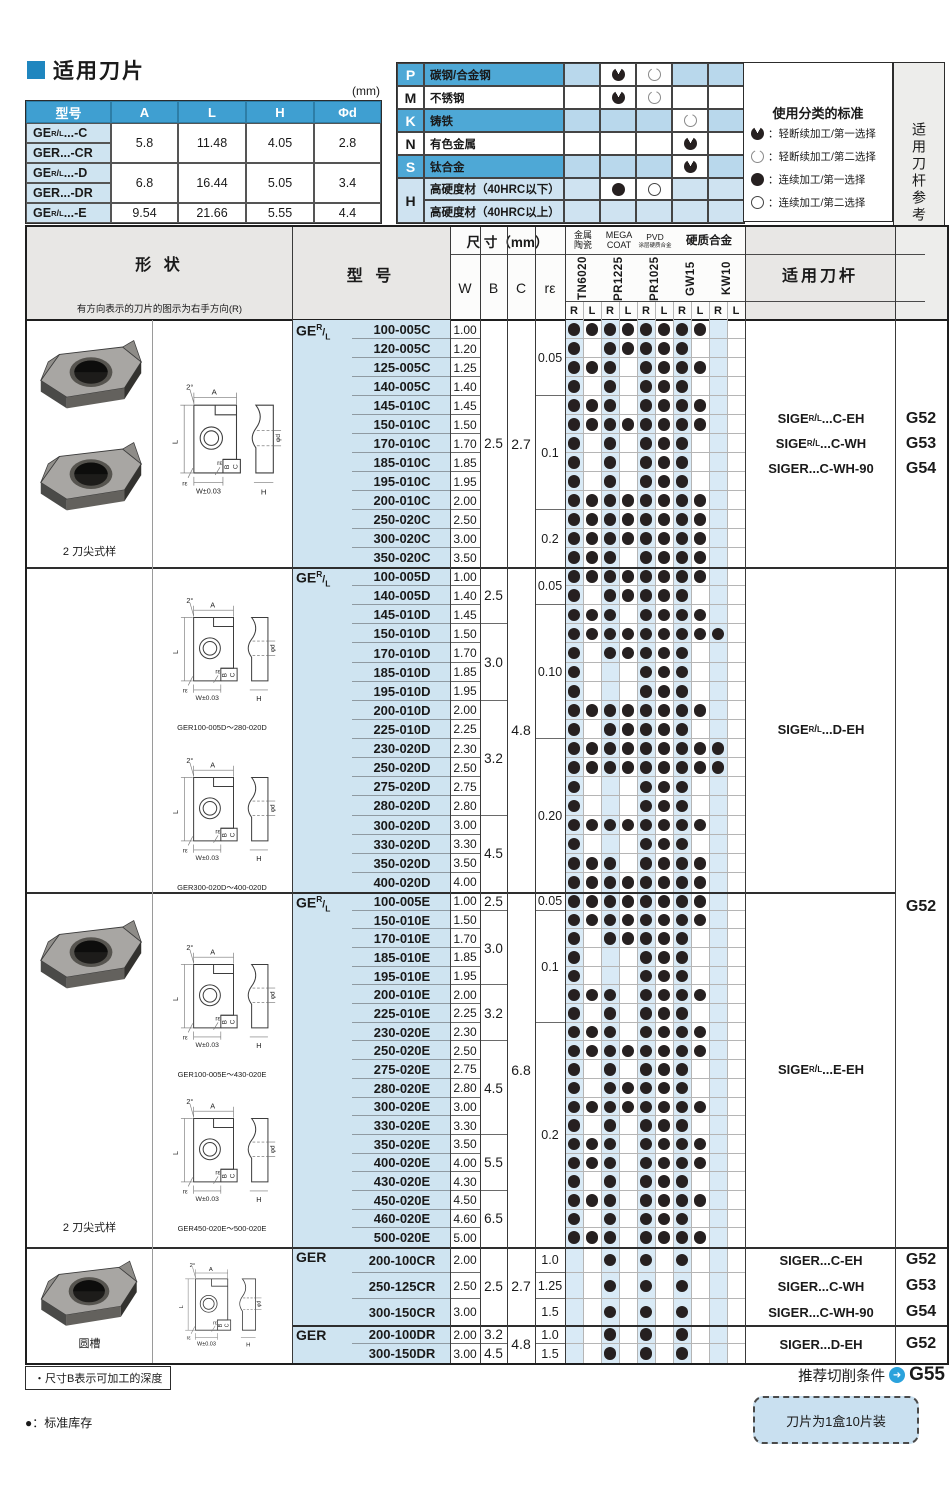 The image size is (950, 1502). Describe the element at coordinates (68, 213) in the screenshot. I see `dim-model-cell: GE R / L ...-E` at that location.